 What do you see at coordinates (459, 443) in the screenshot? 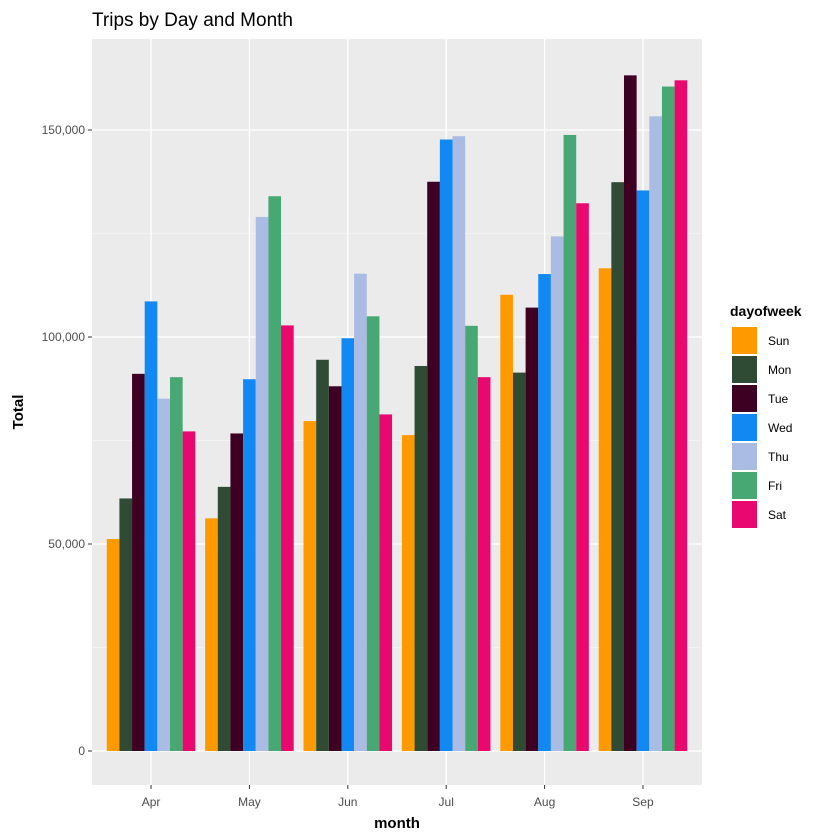
I see `bar-jul-thu` at bounding box center [459, 443].